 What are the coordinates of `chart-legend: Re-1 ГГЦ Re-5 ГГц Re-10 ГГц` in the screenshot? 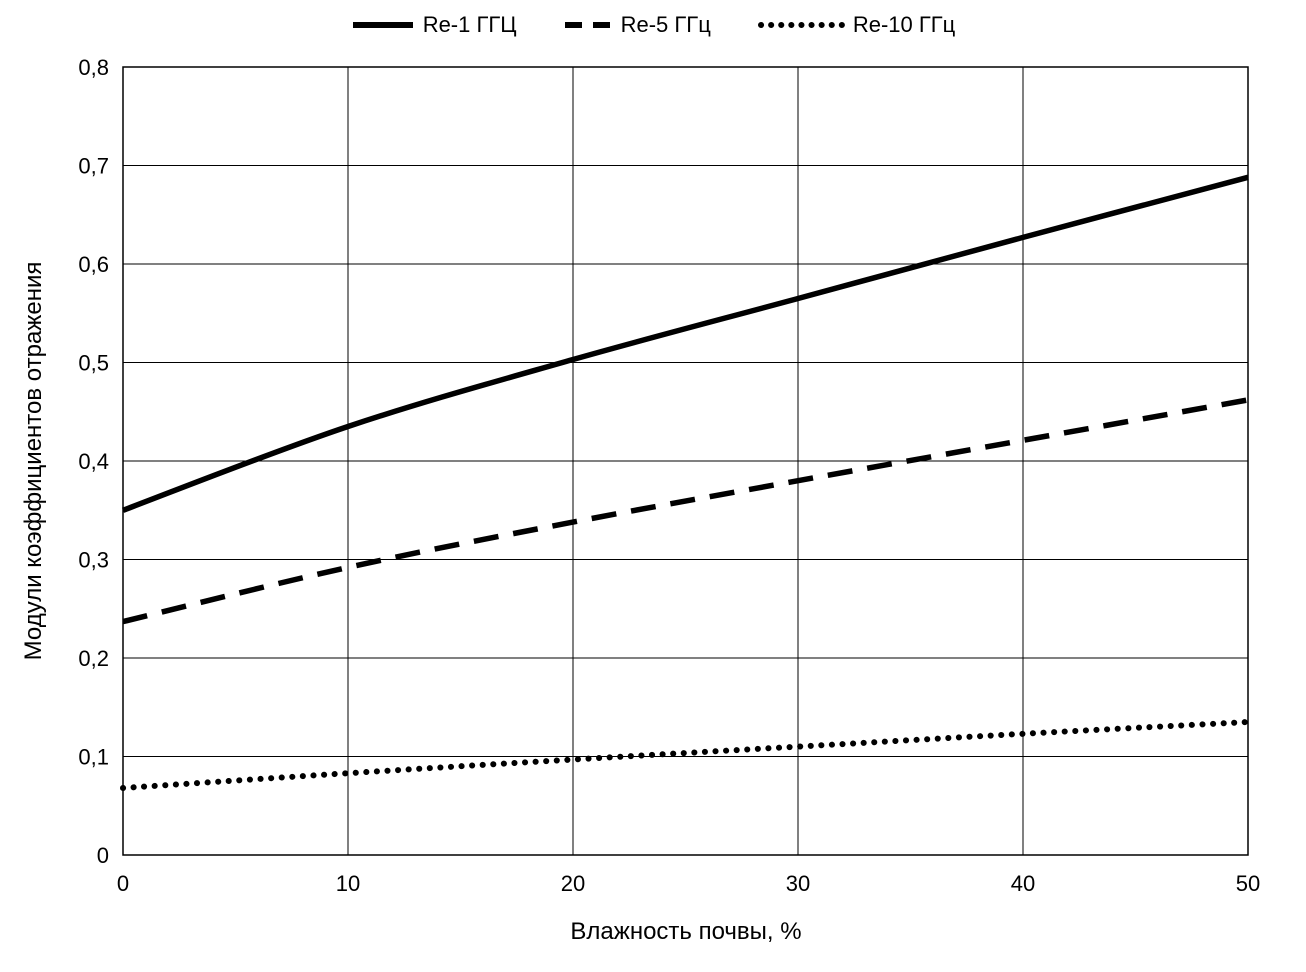 It's located at (653, 25).